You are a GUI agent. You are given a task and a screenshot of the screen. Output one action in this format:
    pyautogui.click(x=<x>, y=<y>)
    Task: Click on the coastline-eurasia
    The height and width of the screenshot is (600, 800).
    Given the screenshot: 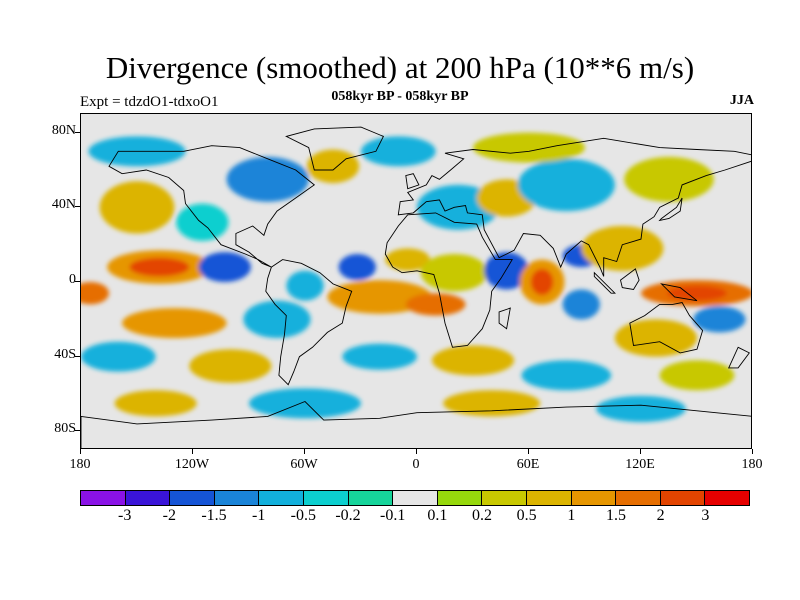 What is the action you would take?
    pyautogui.click(x=574, y=207)
    